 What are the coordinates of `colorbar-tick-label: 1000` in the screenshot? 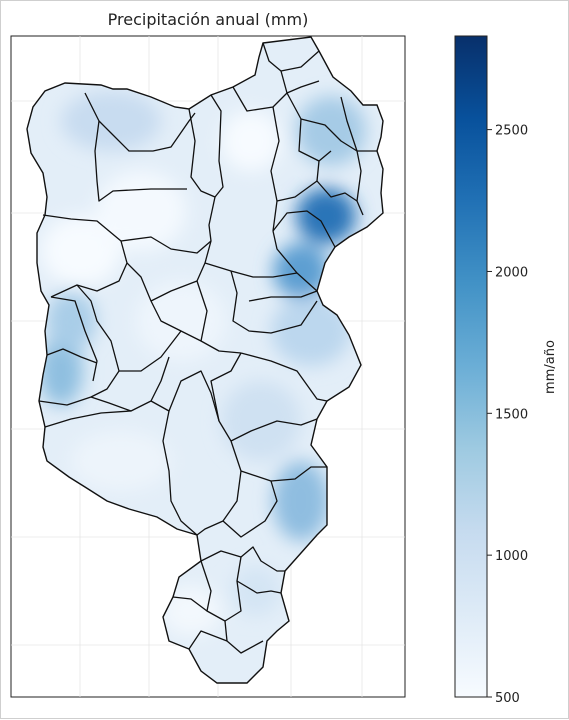 It's located at (511, 556).